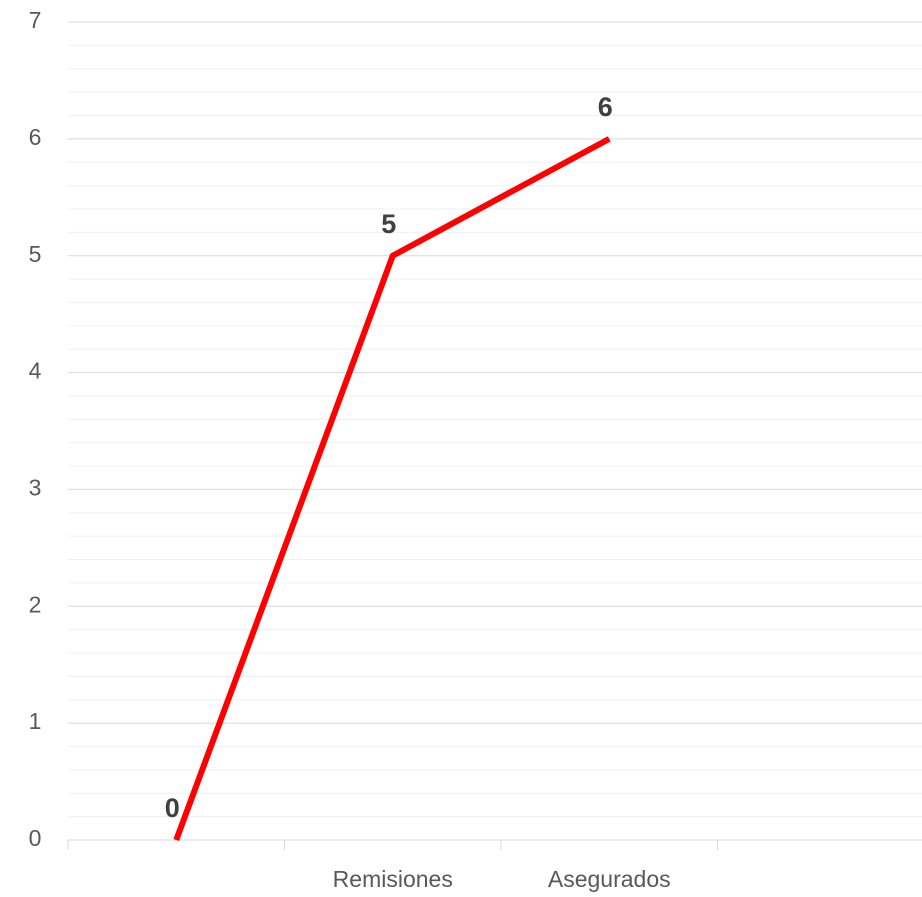 This screenshot has width=922, height=897. Describe the element at coordinates (172, 808) in the screenshot. I see `data-label: 0` at that location.